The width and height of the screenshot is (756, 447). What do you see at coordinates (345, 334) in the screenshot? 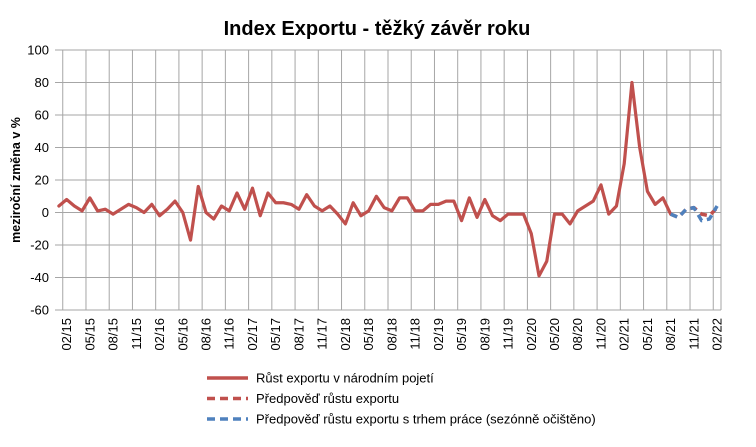
I see `x-tick-label: 02/18` at bounding box center [345, 334].